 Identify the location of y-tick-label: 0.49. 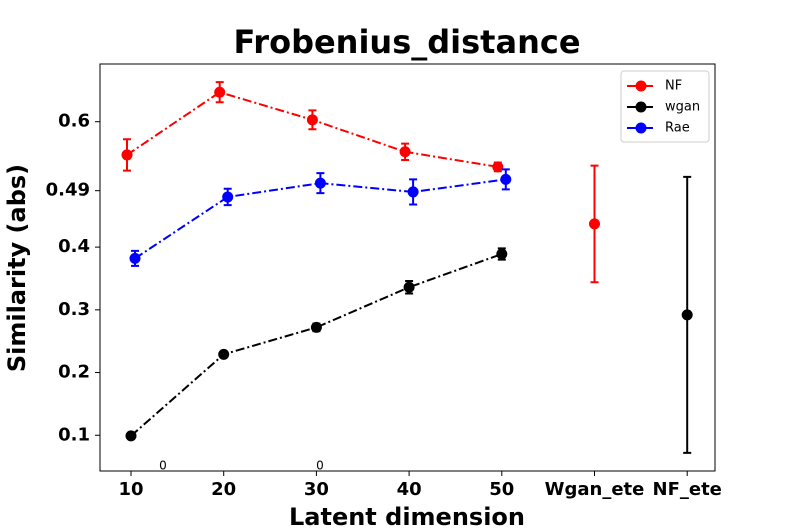
(68, 190).